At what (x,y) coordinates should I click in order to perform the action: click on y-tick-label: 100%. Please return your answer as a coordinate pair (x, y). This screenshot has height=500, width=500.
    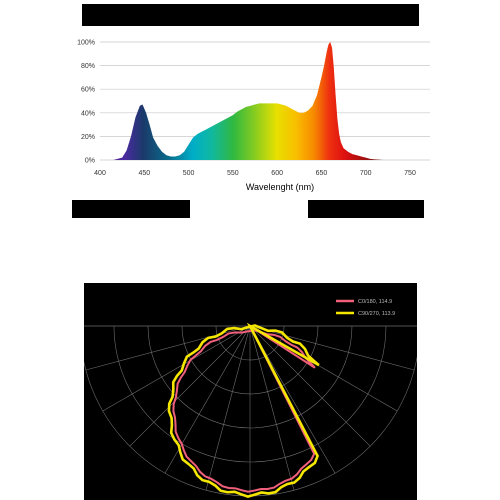
    Looking at the image, I should click on (86, 43).